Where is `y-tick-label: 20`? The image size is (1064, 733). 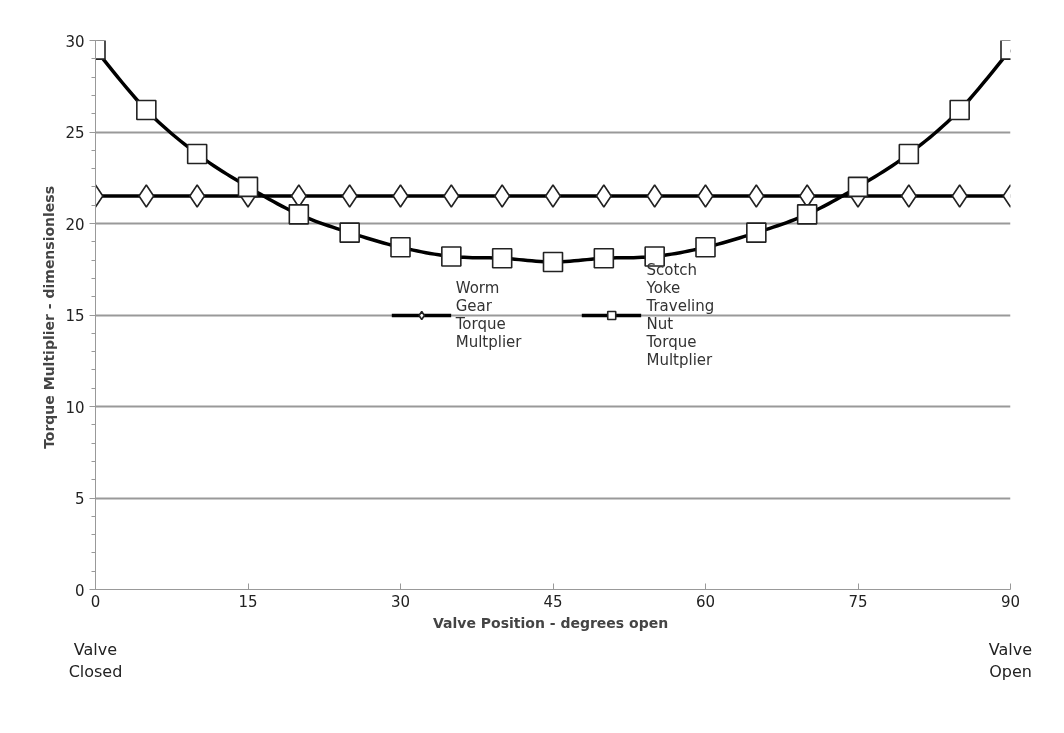 y-tick-label: 20 is located at coordinates (75, 224).